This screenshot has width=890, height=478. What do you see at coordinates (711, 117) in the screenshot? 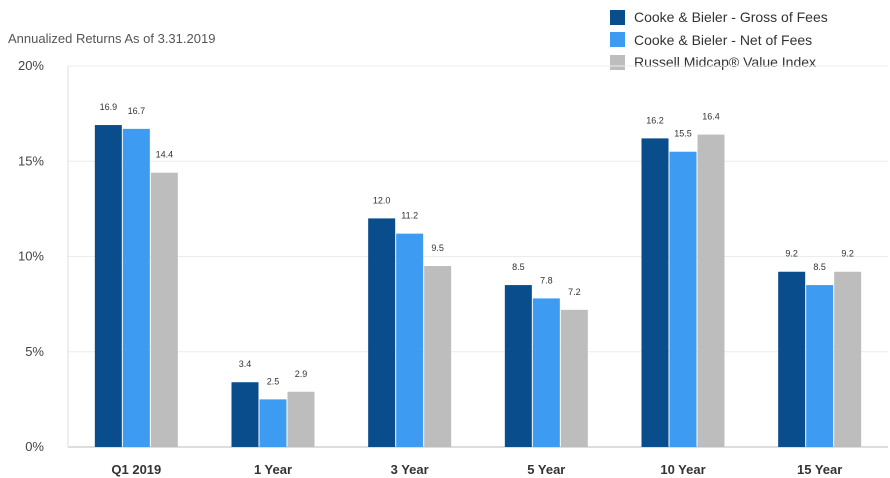
I see `data-label: 16.4` at bounding box center [711, 117].